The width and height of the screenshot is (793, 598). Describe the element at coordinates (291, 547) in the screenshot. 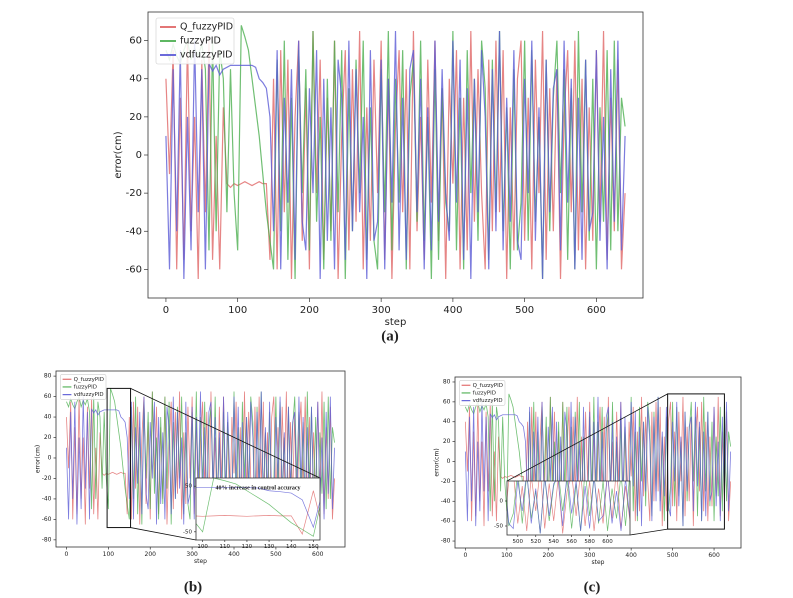

I see `x-tick-label: 140` at that location.